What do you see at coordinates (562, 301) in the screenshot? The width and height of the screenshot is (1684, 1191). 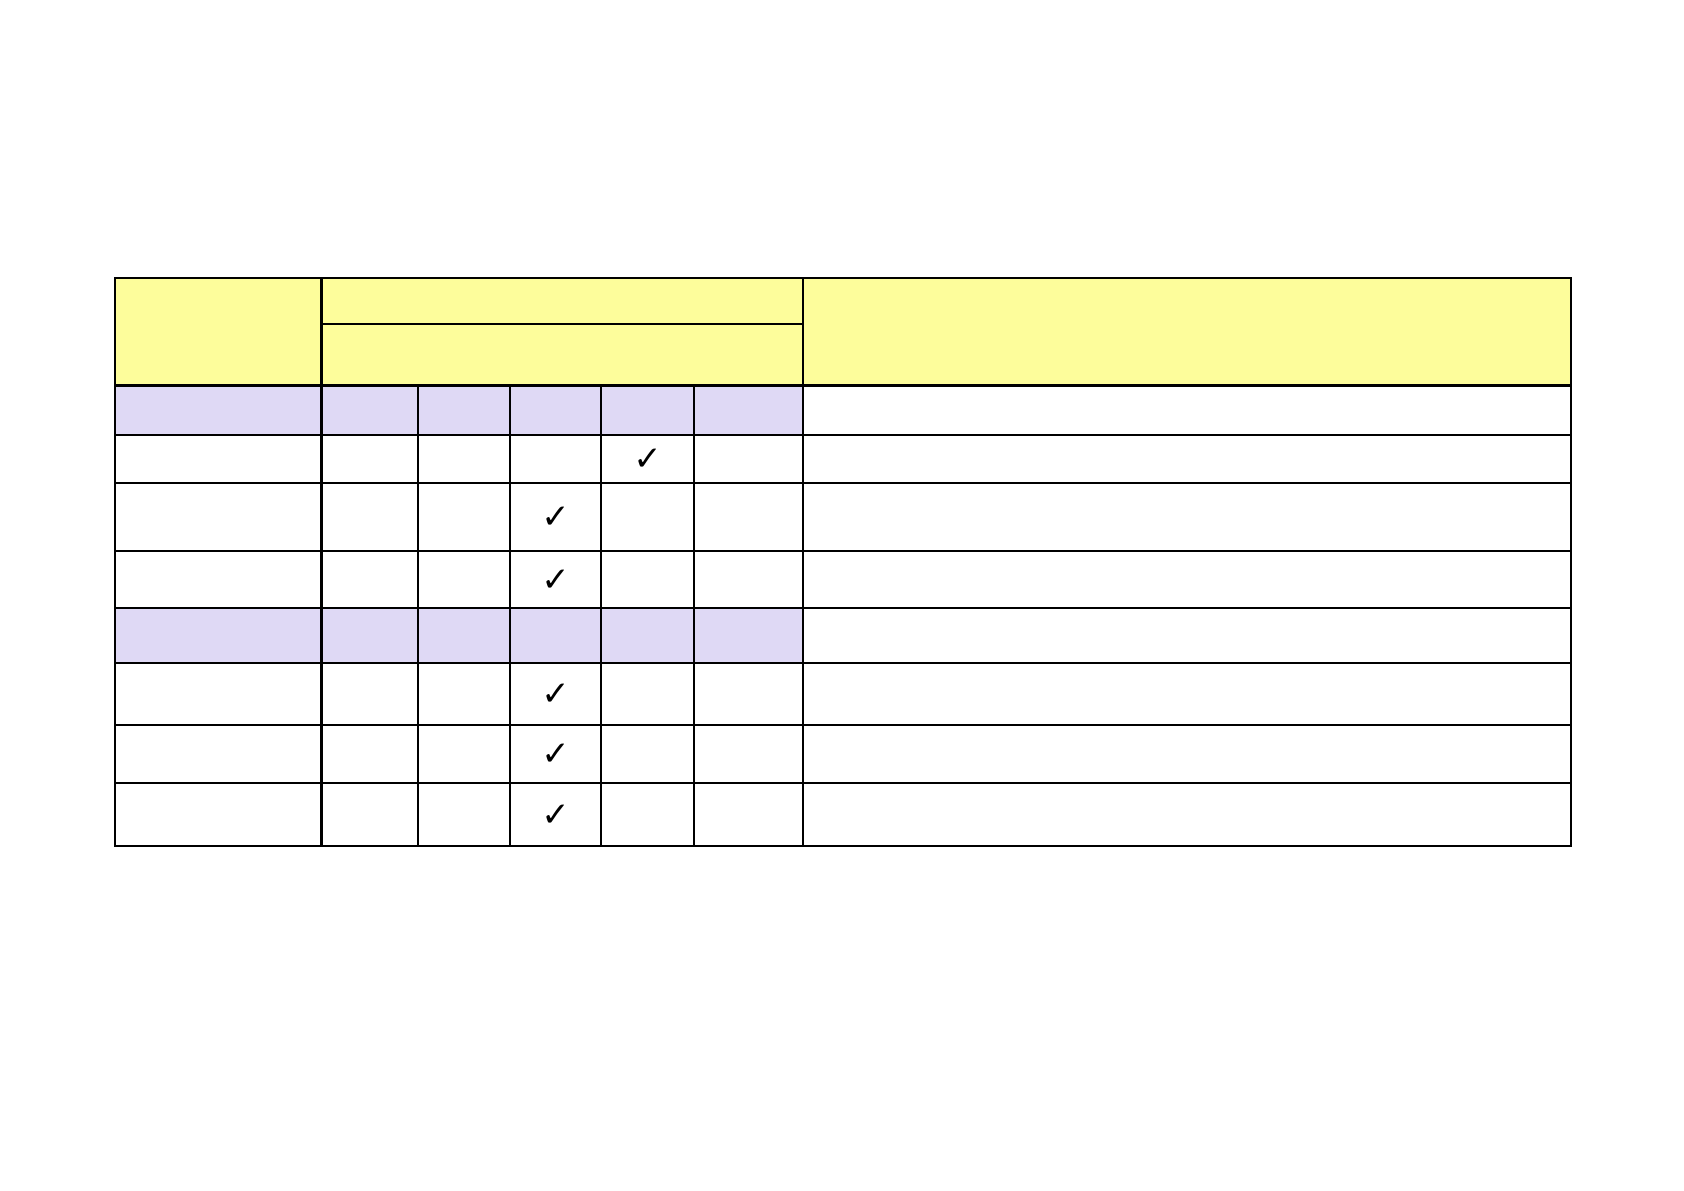 I see `header-cell-group` at bounding box center [562, 301].